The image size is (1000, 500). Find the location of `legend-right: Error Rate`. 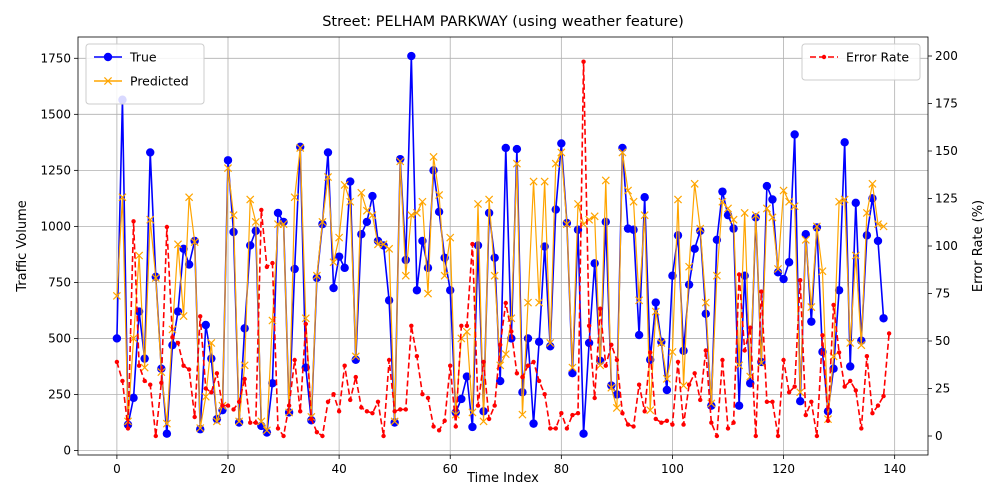

legend-right: Error Rate is located at coordinates (861, 62).